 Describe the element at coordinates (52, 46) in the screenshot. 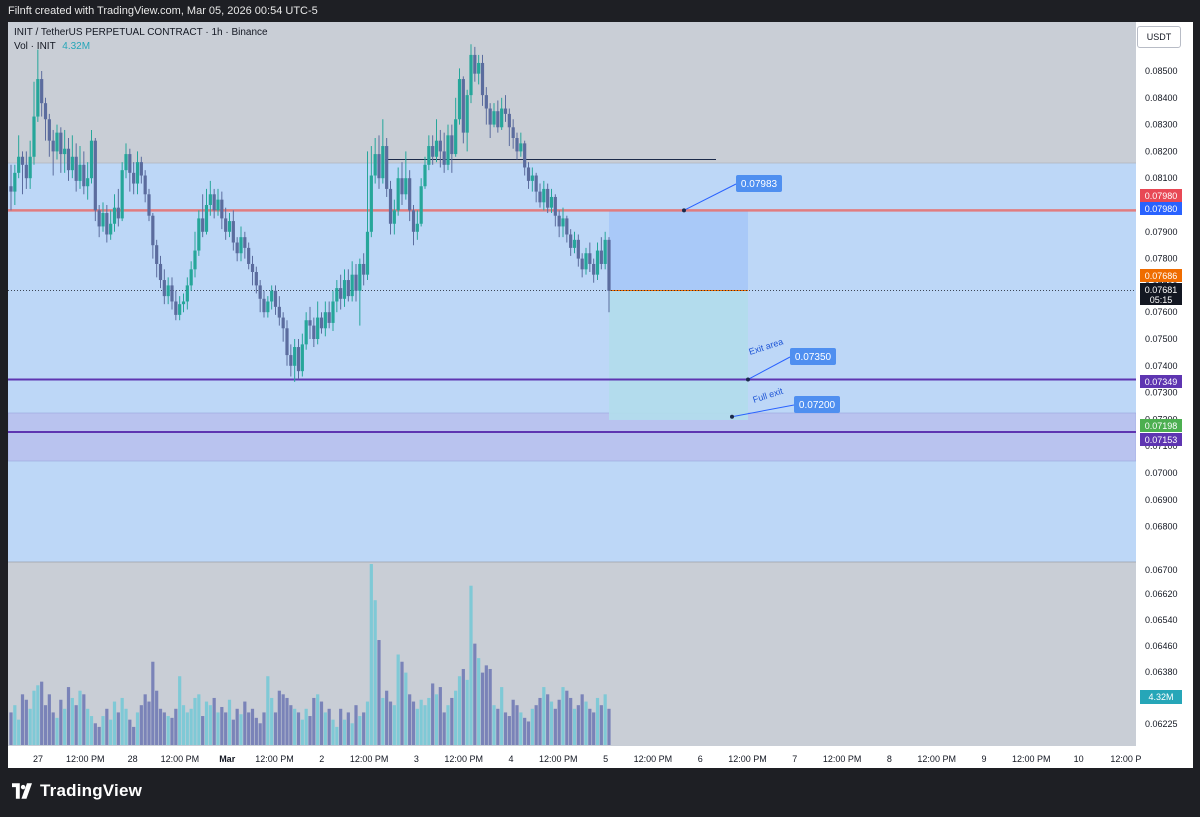

I see `volume-legend: Vol · INIT 4.32M` at that location.